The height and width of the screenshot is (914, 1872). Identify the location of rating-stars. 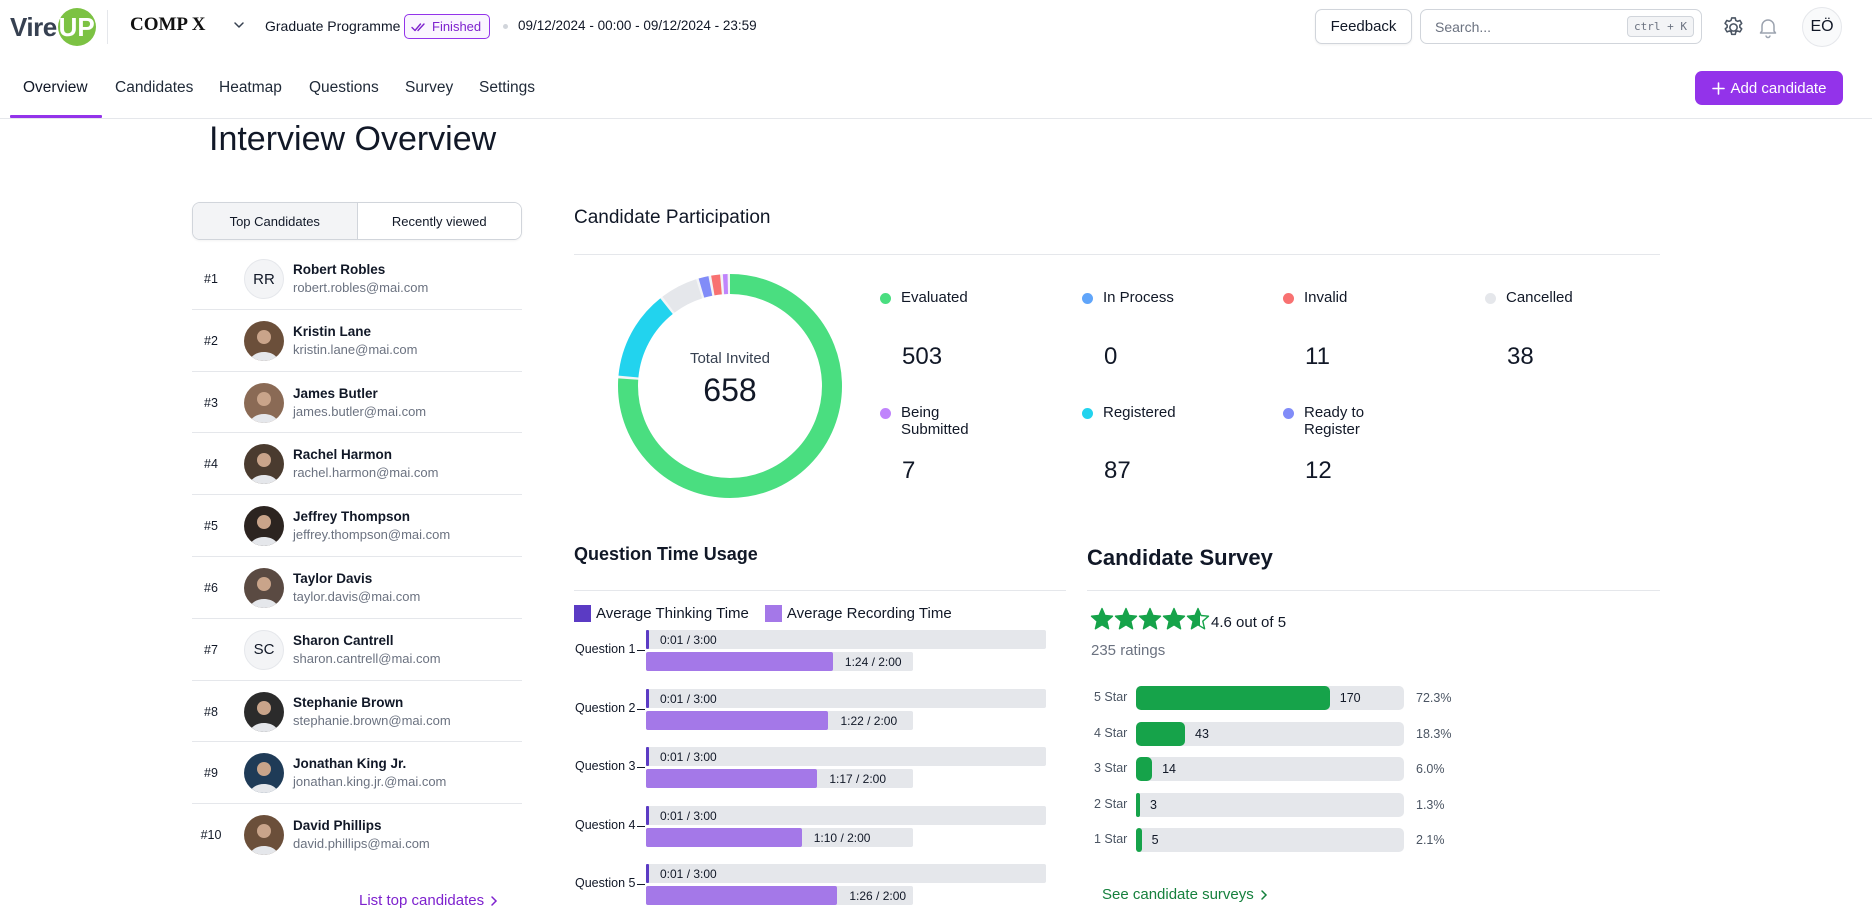
(1150, 621).